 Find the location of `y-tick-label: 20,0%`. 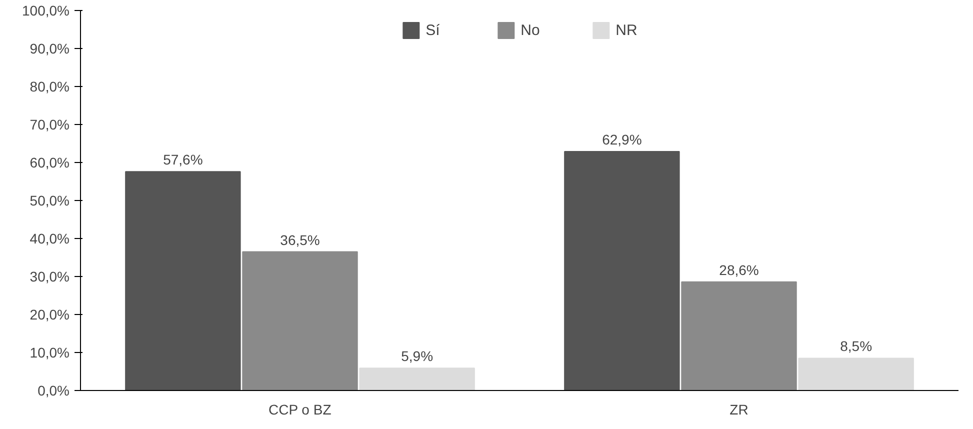

y-tick-label: 20,0% is located at coordinates (50, 314).